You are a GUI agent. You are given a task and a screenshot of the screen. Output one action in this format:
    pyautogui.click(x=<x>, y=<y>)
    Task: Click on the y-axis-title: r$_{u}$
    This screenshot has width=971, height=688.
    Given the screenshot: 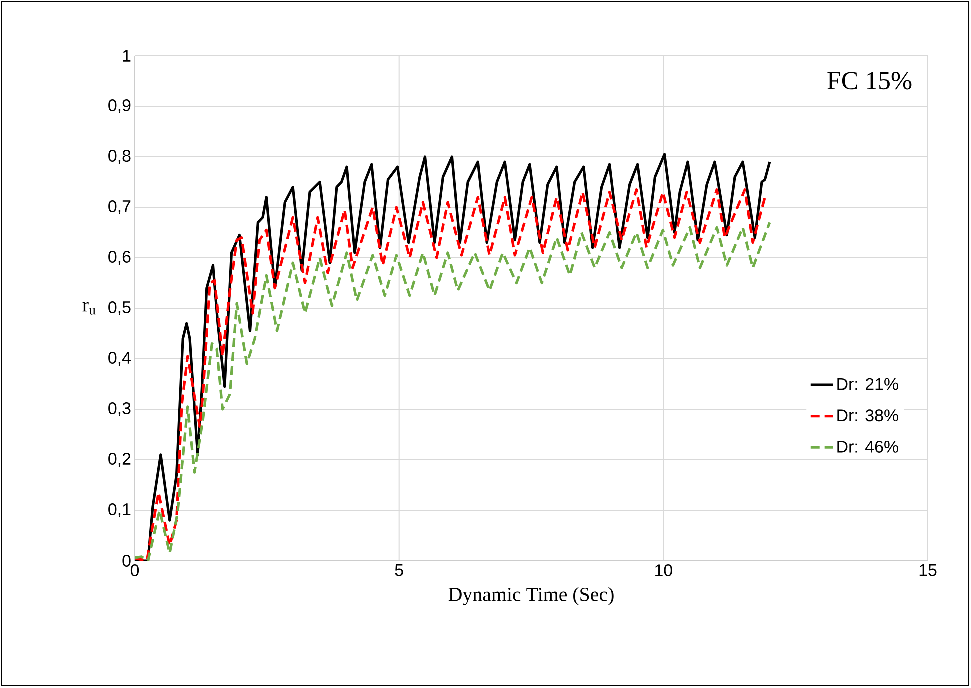 What is the action you would take?
    pyautogui.click(x=89, y=308)
    